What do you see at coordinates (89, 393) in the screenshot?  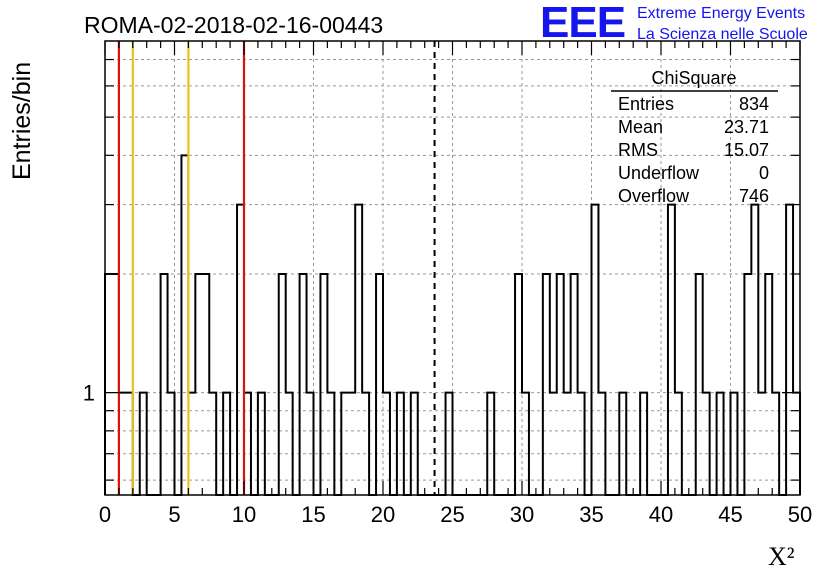 I see `y-tick-label: 1` at bounding box center [89, 393].